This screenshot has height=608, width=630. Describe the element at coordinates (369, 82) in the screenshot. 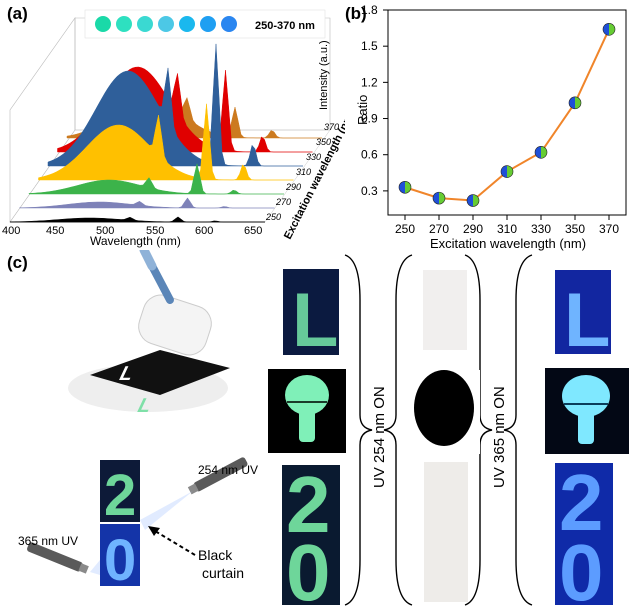

I see `y-tick-label: 1.2` at that location.